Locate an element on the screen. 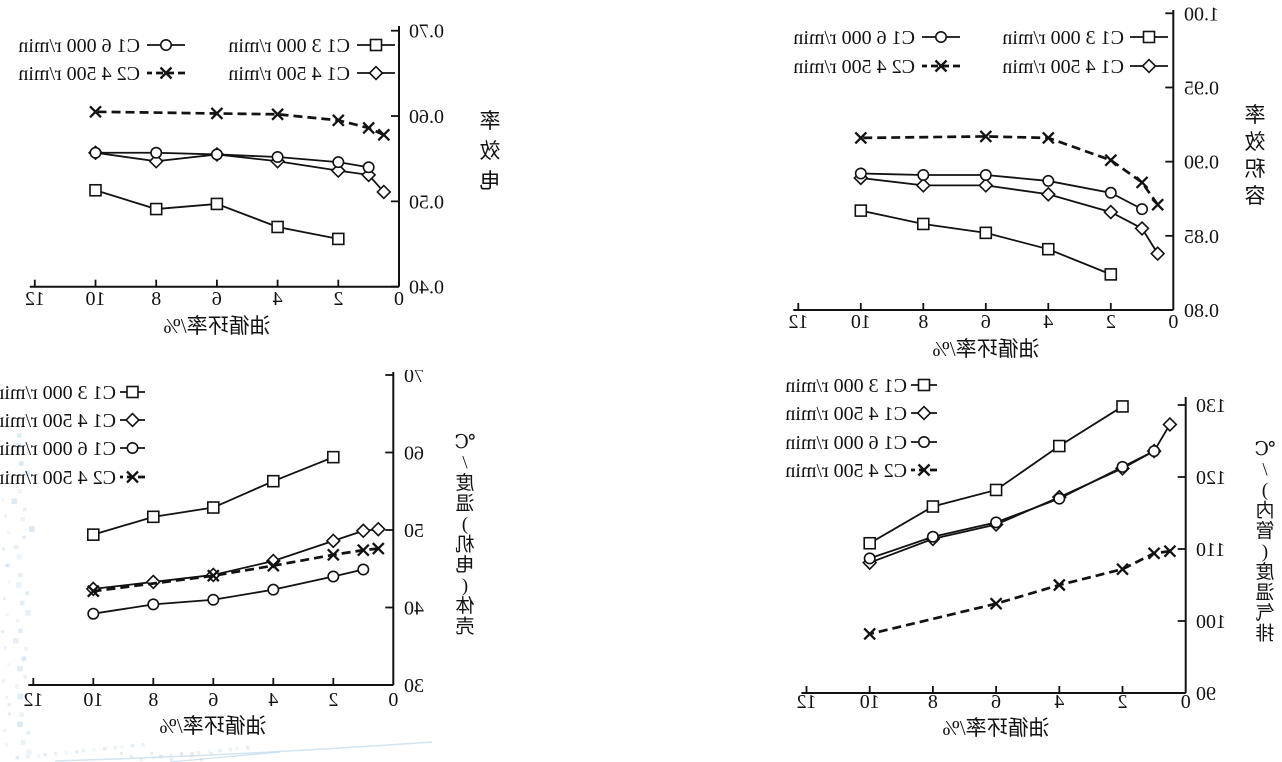 This screenshot has height=762, width=1282. svg-text: 容 is located at coordinates (1255, 196).